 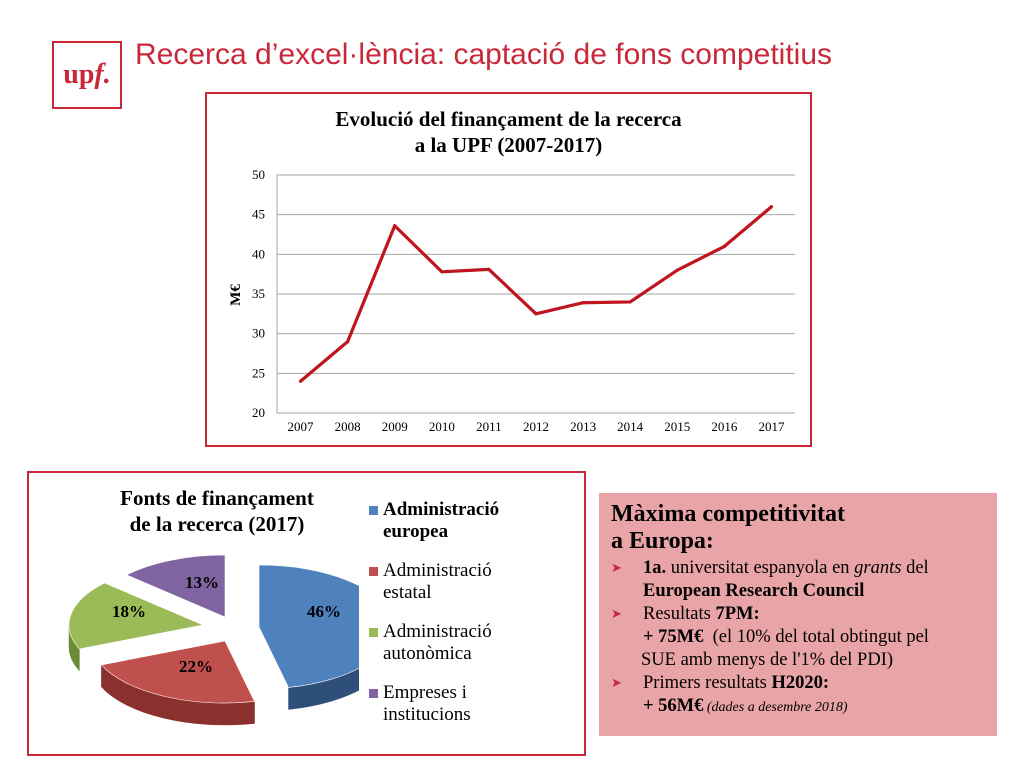 I want to click on data-point-2008, so click(x=348, y=342).